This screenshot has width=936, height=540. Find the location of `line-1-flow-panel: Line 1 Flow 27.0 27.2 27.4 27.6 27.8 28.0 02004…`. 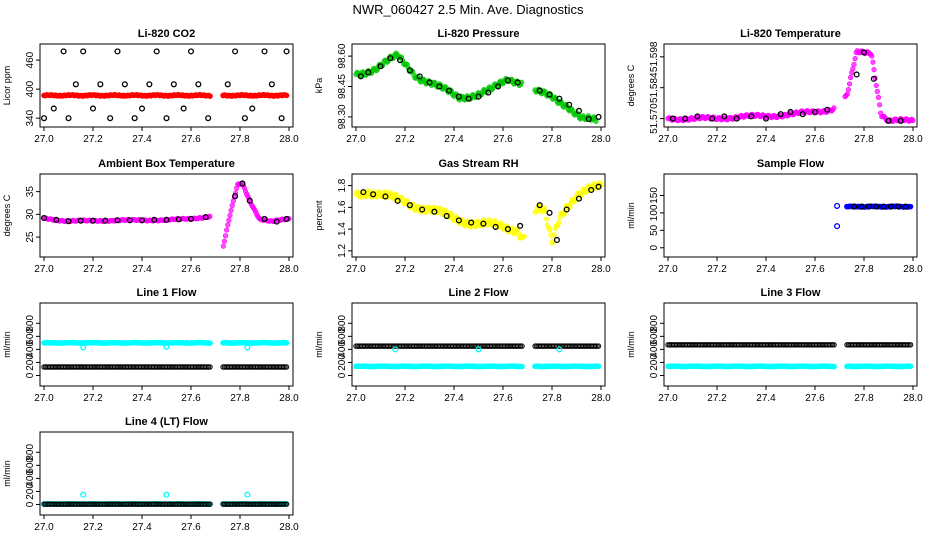

line-1-flow-panel: Line 1 Flow 27.0 27.2 27.4 27.6 27.8 28.0 02004… is located at coordinates (150, 345).